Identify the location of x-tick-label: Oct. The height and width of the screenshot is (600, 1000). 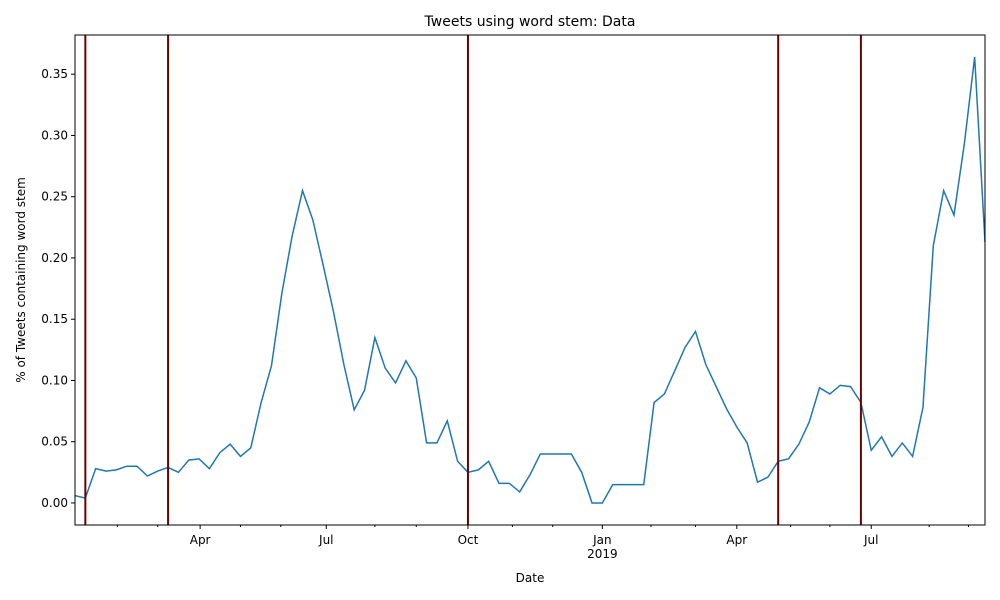
(468, 540).